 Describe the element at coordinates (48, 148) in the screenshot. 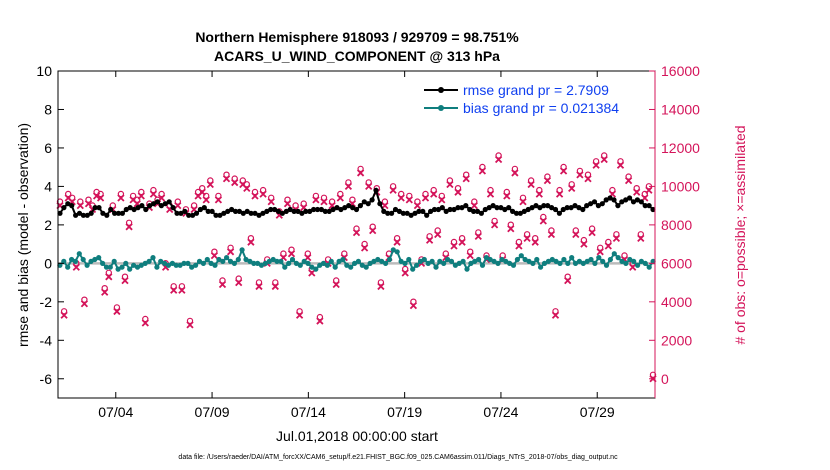

I see `y-left-tick-label: 6` at that location.